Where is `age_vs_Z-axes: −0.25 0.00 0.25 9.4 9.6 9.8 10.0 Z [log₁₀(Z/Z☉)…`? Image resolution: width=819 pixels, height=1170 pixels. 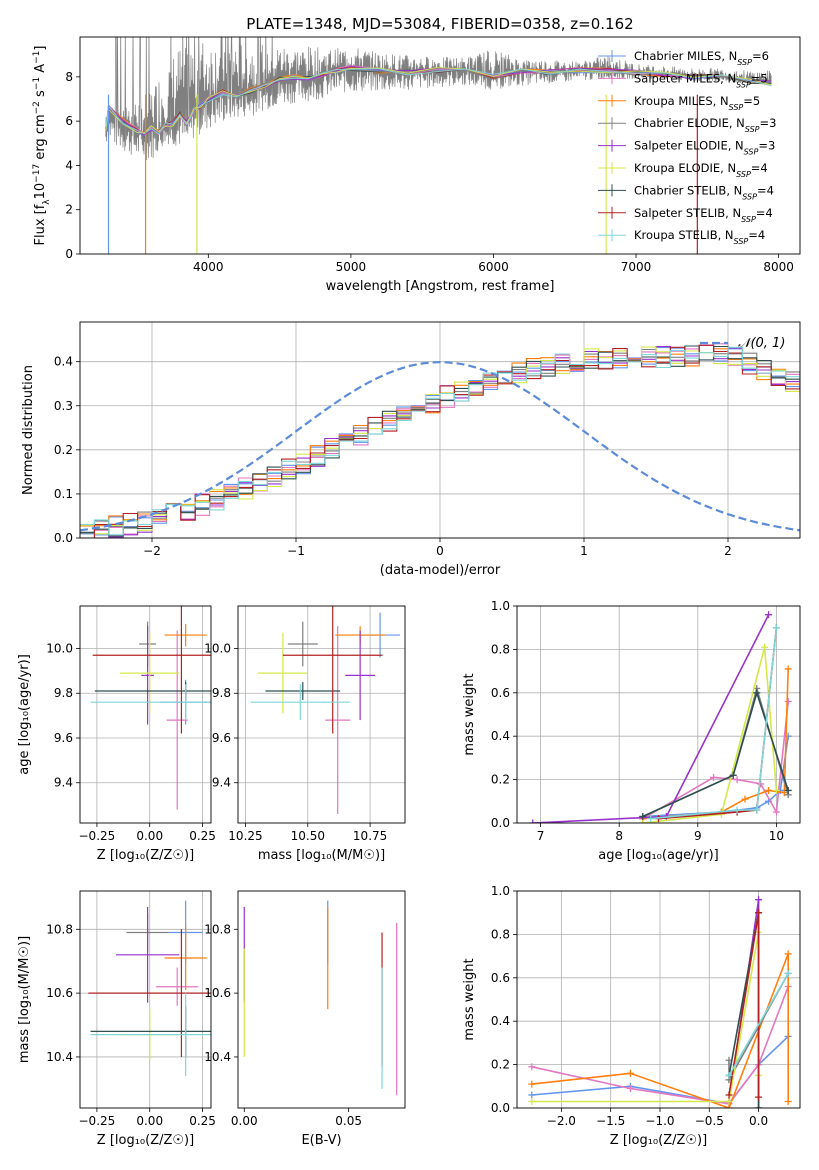
age_vs_Z-axes: −0.25 0.00 0.25 9.4 9.6 9.8 10.0 Z [log₁₀(Z/Z☉)… is located at coordinates (116, 734).